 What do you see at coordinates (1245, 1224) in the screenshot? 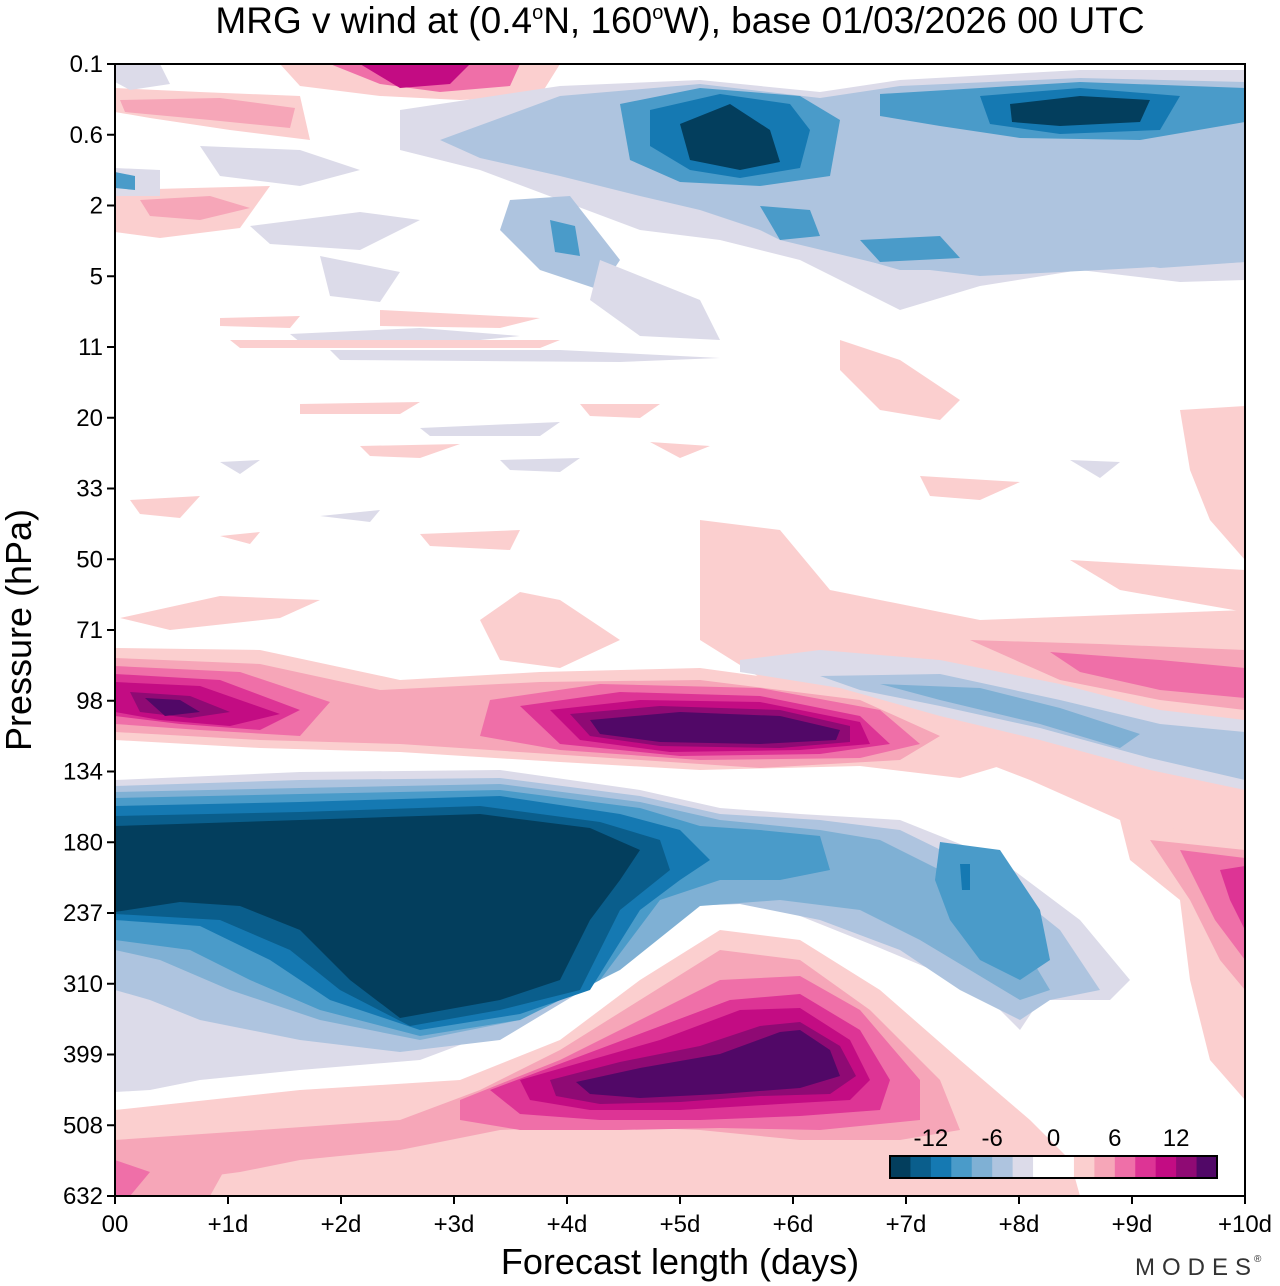
I see `x-tick-label: +10d` at bounding box center [1245, 1224].